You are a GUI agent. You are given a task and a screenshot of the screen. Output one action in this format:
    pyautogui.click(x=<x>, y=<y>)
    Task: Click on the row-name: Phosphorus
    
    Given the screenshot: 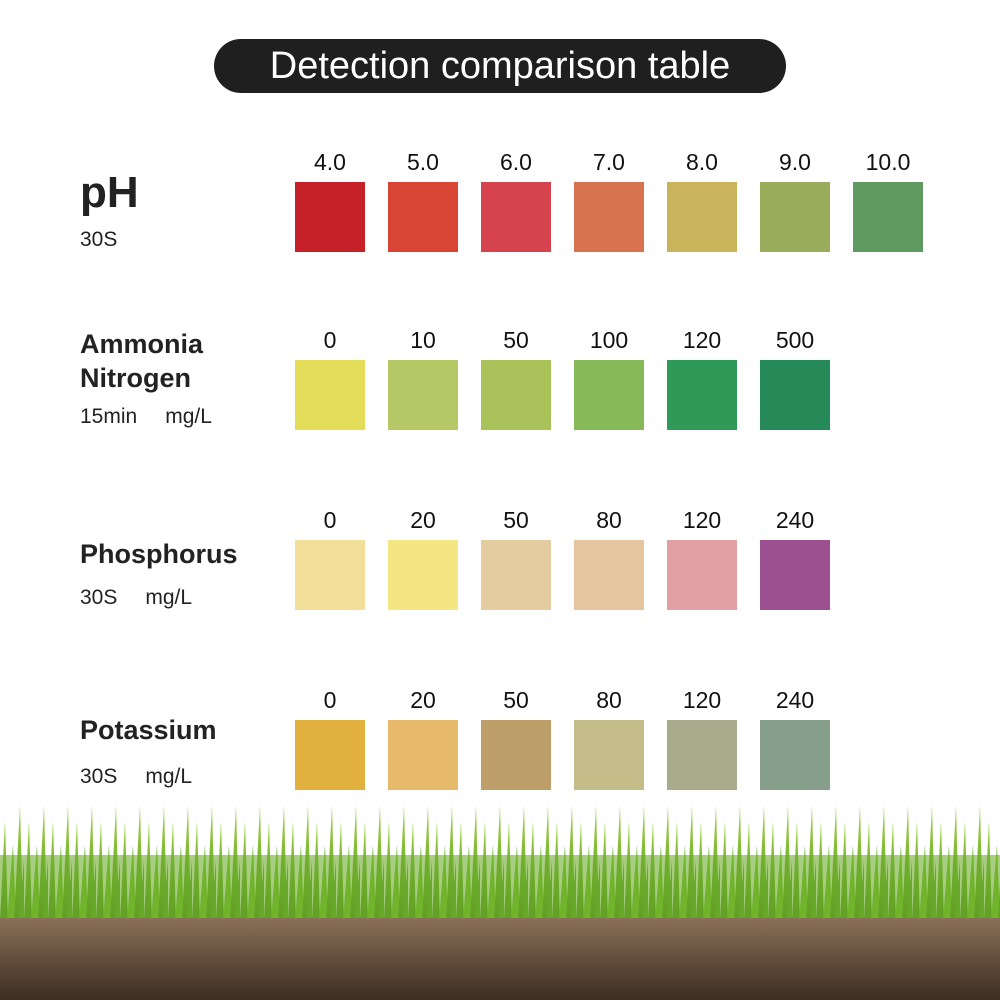 What is the action you would take?
    pyautogui.click(x=159, y=554)
    